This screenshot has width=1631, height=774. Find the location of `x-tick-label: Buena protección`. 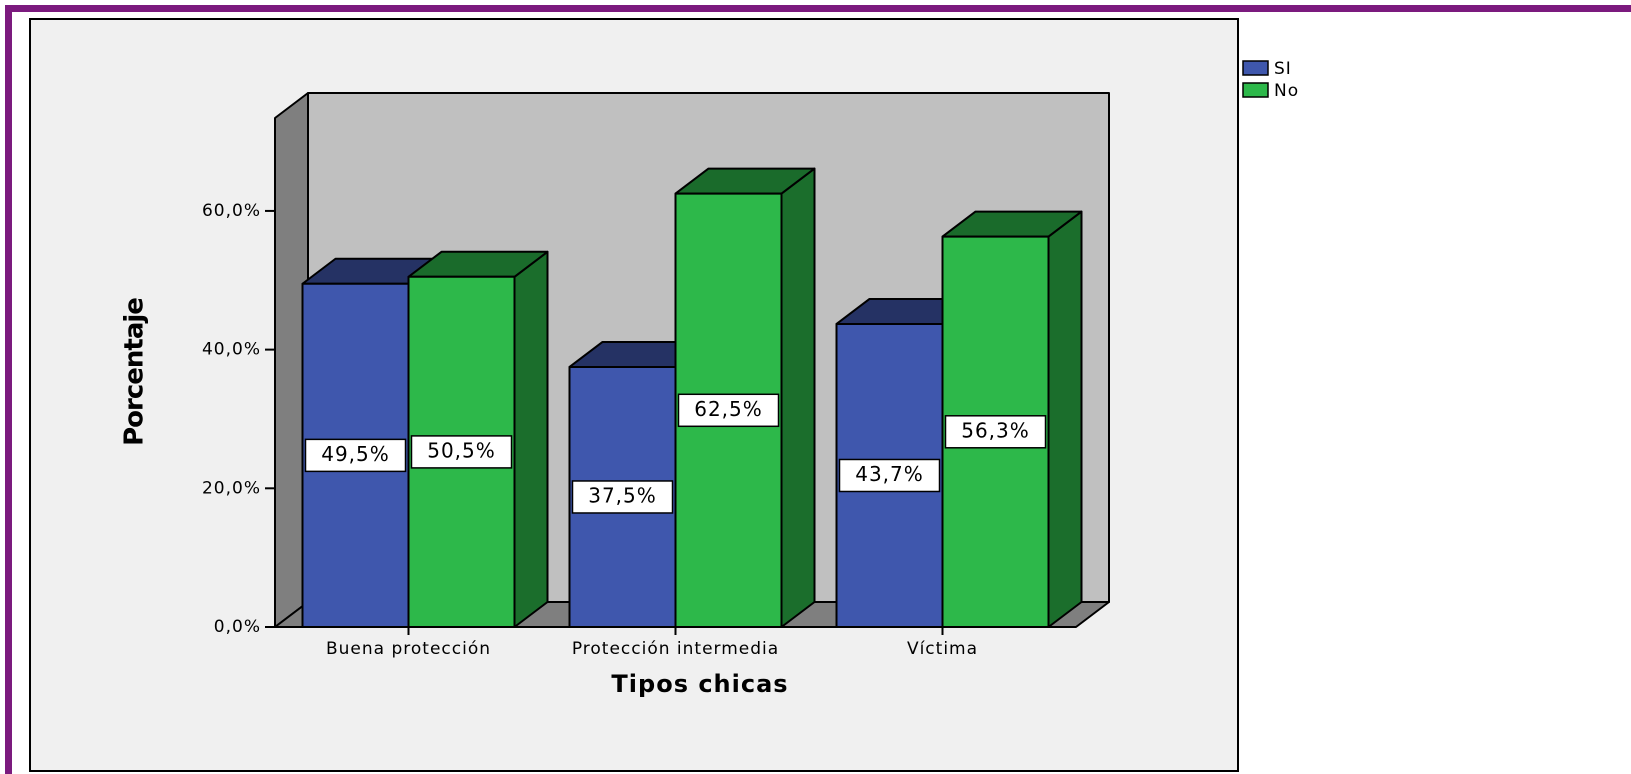

x-tick-label: Buena protección is located at coordinates (408, 649).